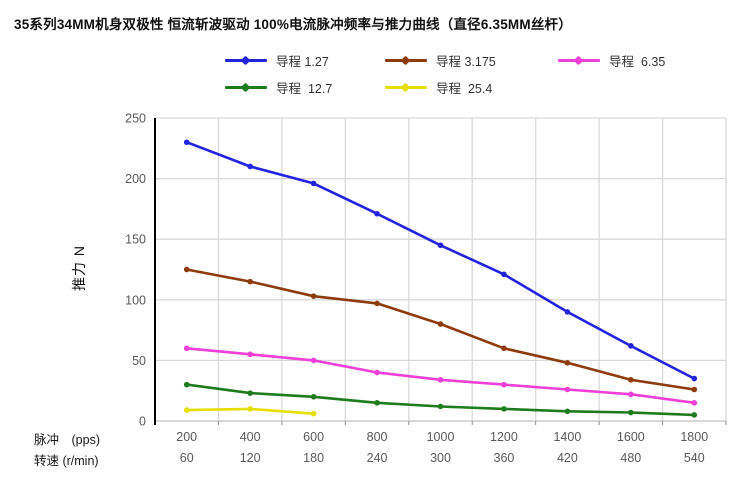 The height and width of the screenshot is (500, 750). I want to click on x-tick-labels-speed: 60 120 180 240 300 360 420 480 540, so click(442, 458).